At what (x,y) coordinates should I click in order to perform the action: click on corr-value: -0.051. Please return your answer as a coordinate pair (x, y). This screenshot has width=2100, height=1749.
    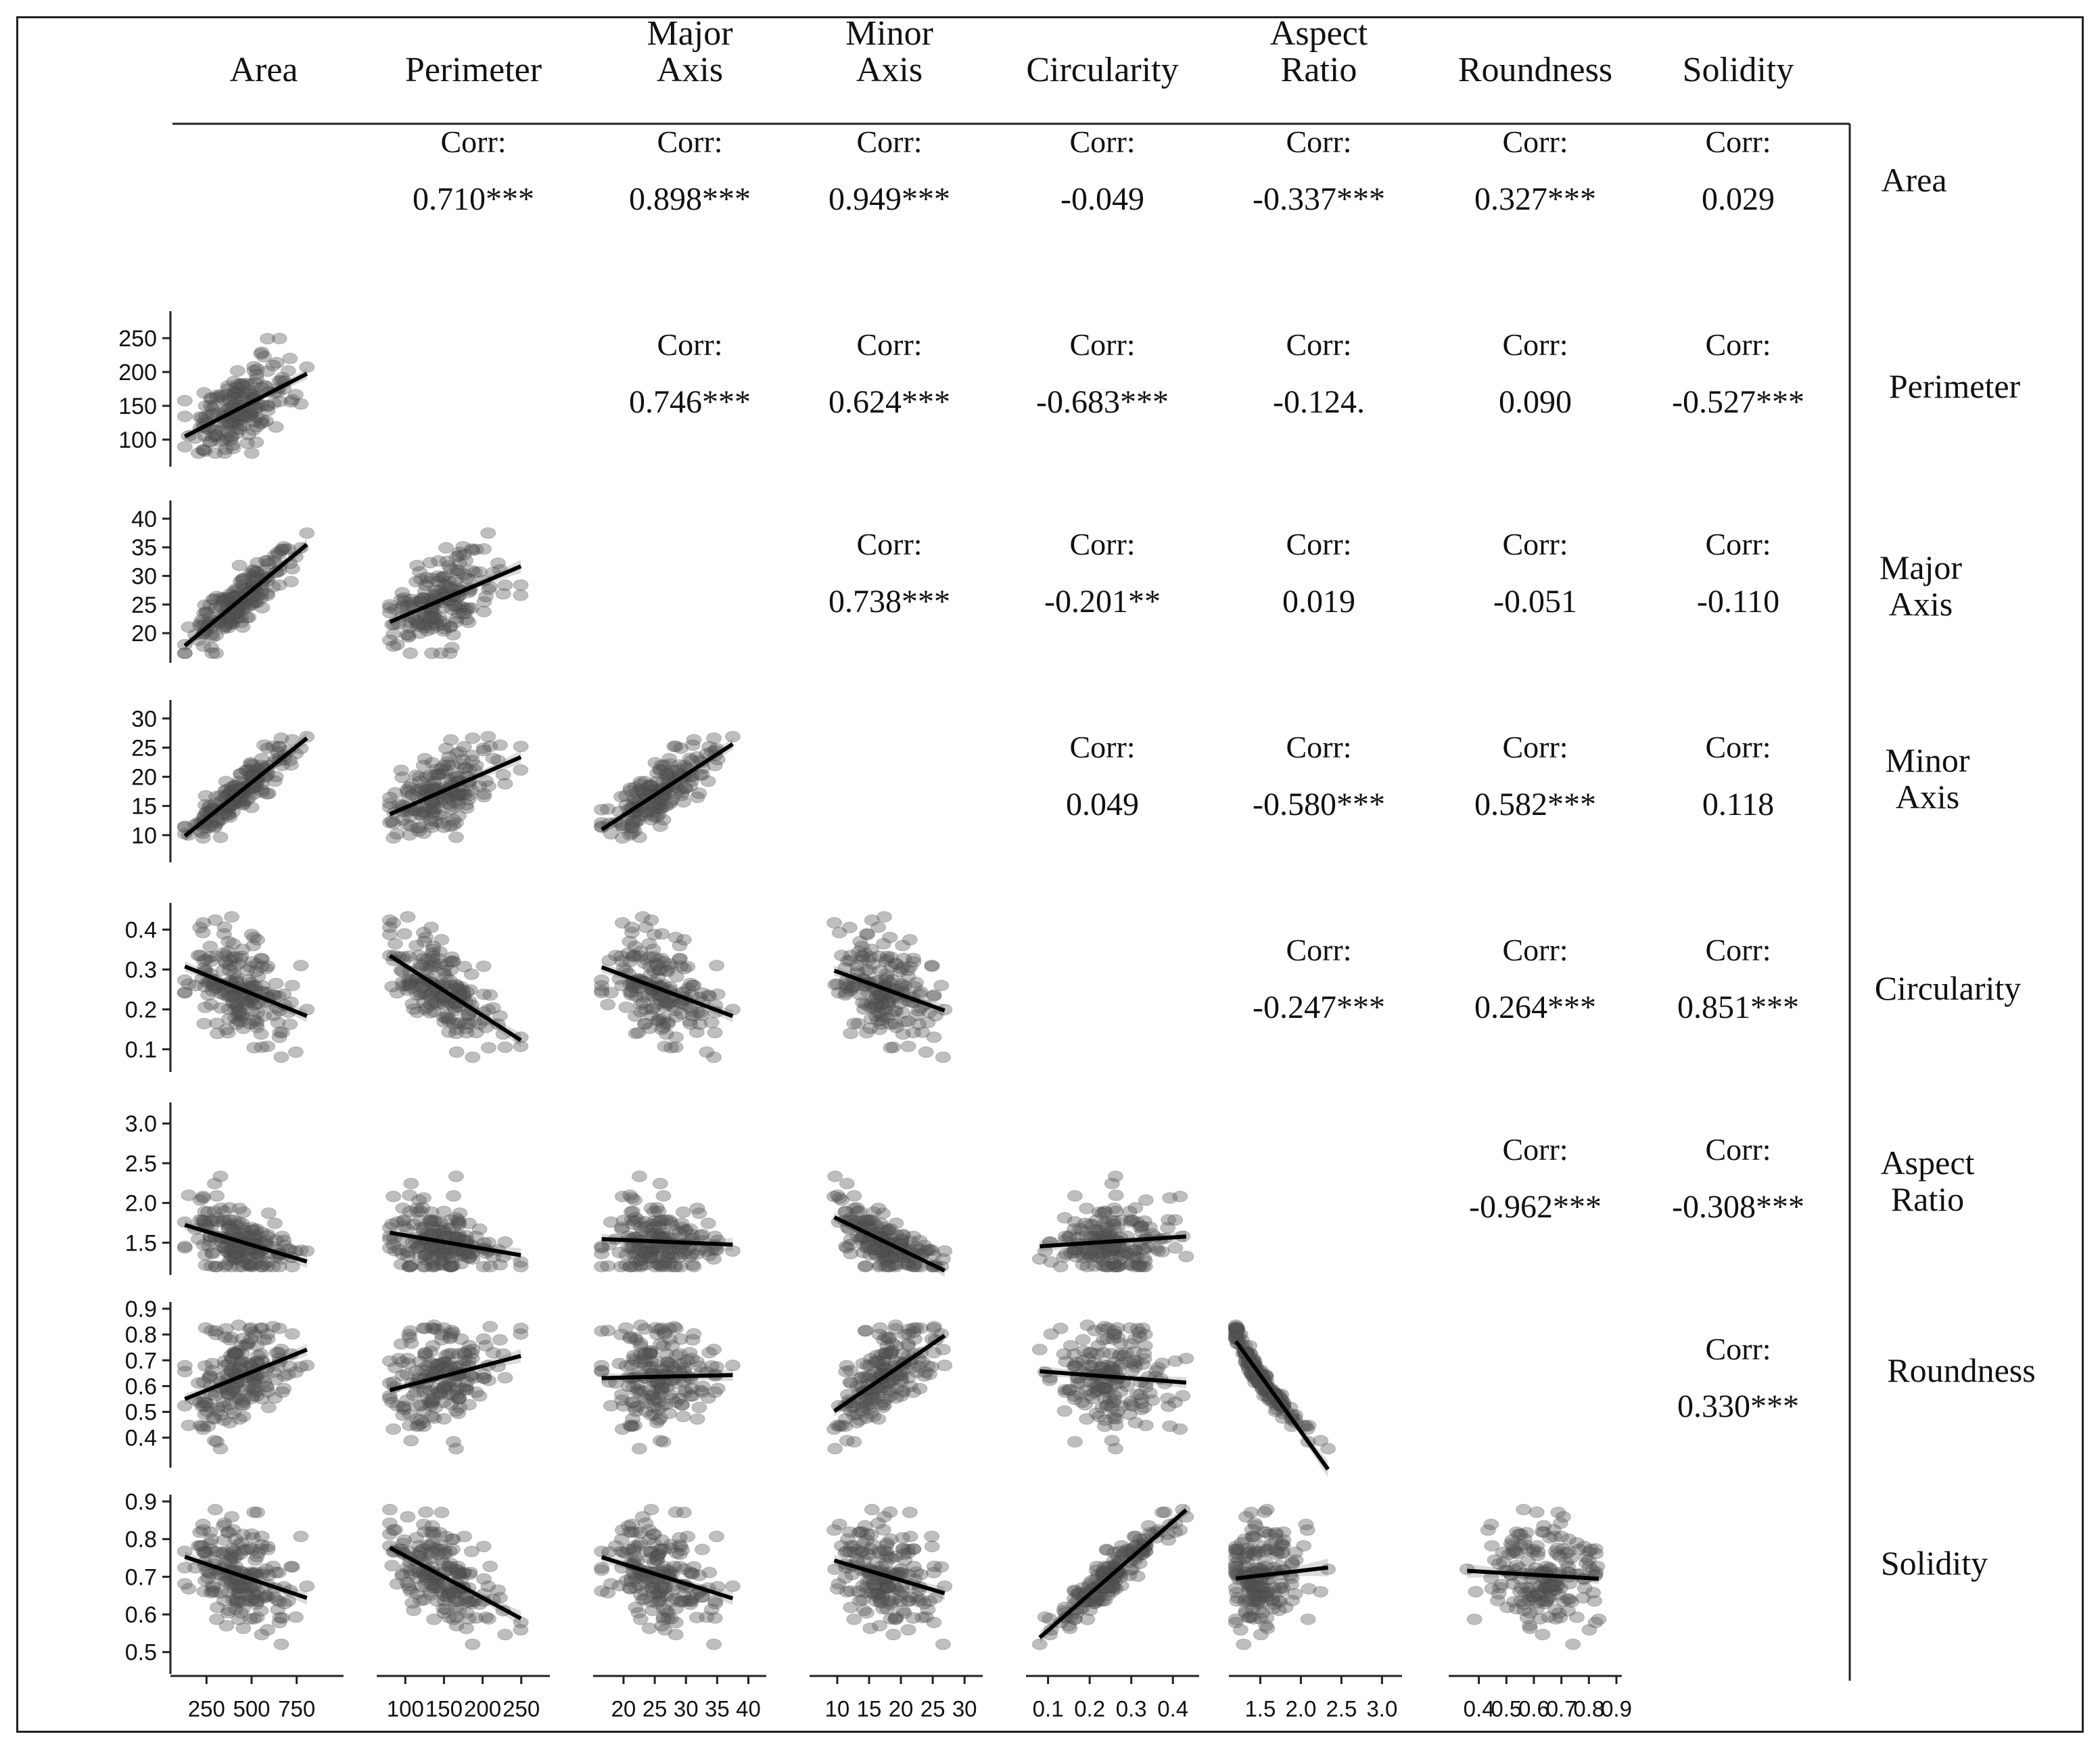
    Looking at the image, I should click on (1535, 602).